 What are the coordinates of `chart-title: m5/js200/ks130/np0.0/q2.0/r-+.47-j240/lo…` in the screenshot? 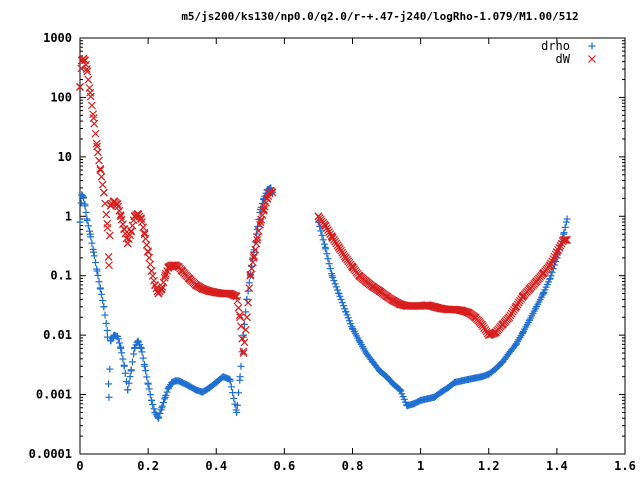 It's located at (379, 16).